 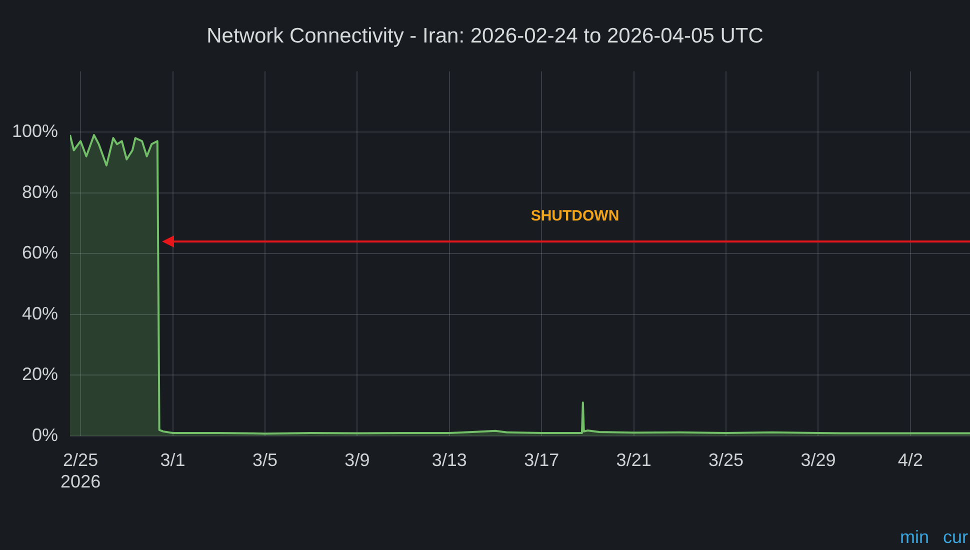 What do you see at coordinates (357, 460) in the screenshot?
I see `x-tick-label: 3/9` at bounding box center [357, 460].